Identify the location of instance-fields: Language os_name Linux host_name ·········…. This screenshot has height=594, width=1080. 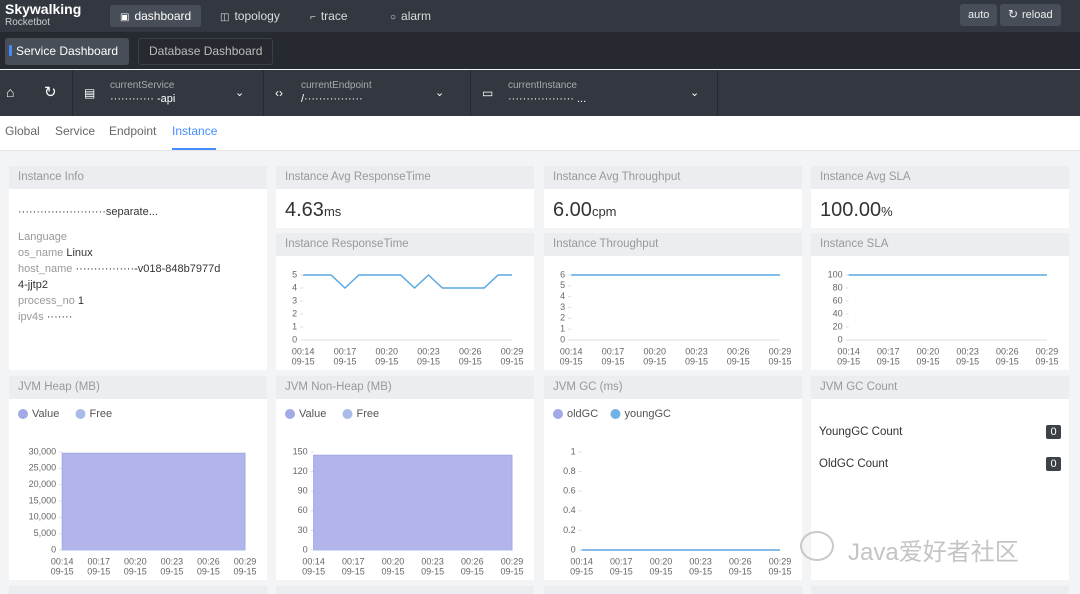
(120, 277).